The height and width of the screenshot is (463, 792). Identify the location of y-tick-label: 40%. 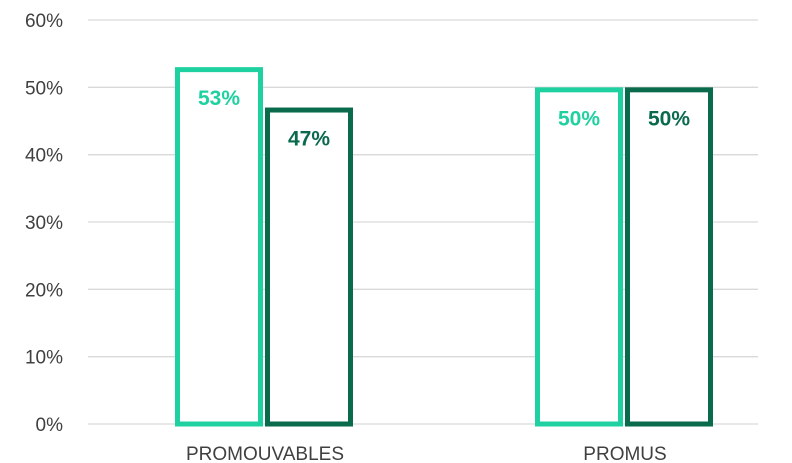
(44, 156).